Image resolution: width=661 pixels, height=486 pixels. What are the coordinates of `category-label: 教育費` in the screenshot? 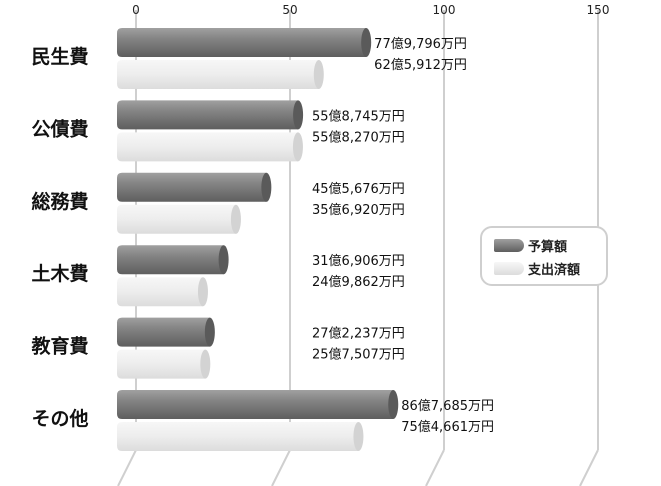 It's located at (59, 346).